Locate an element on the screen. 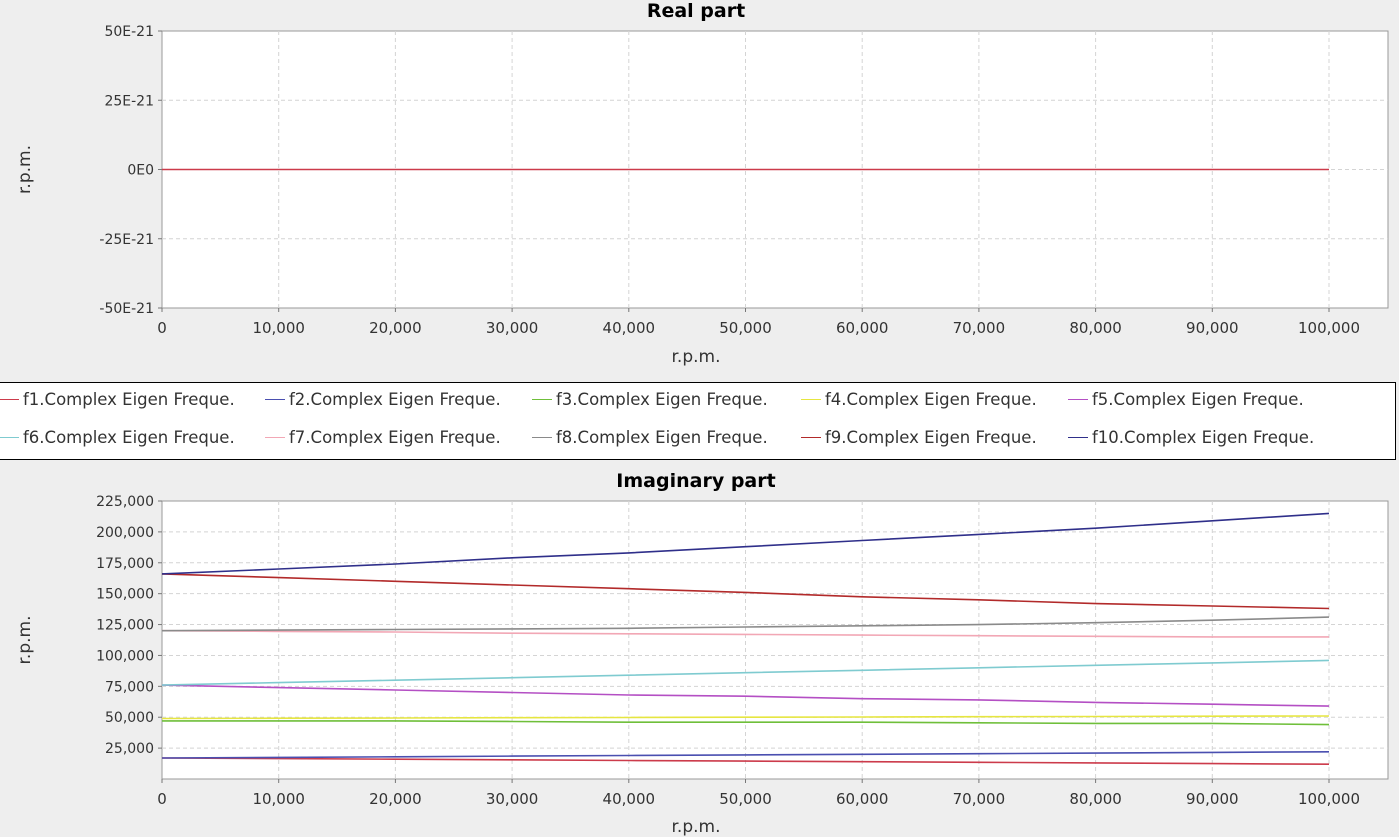  y-tick-label: 25E-21 is located at coordinates (129, 101).